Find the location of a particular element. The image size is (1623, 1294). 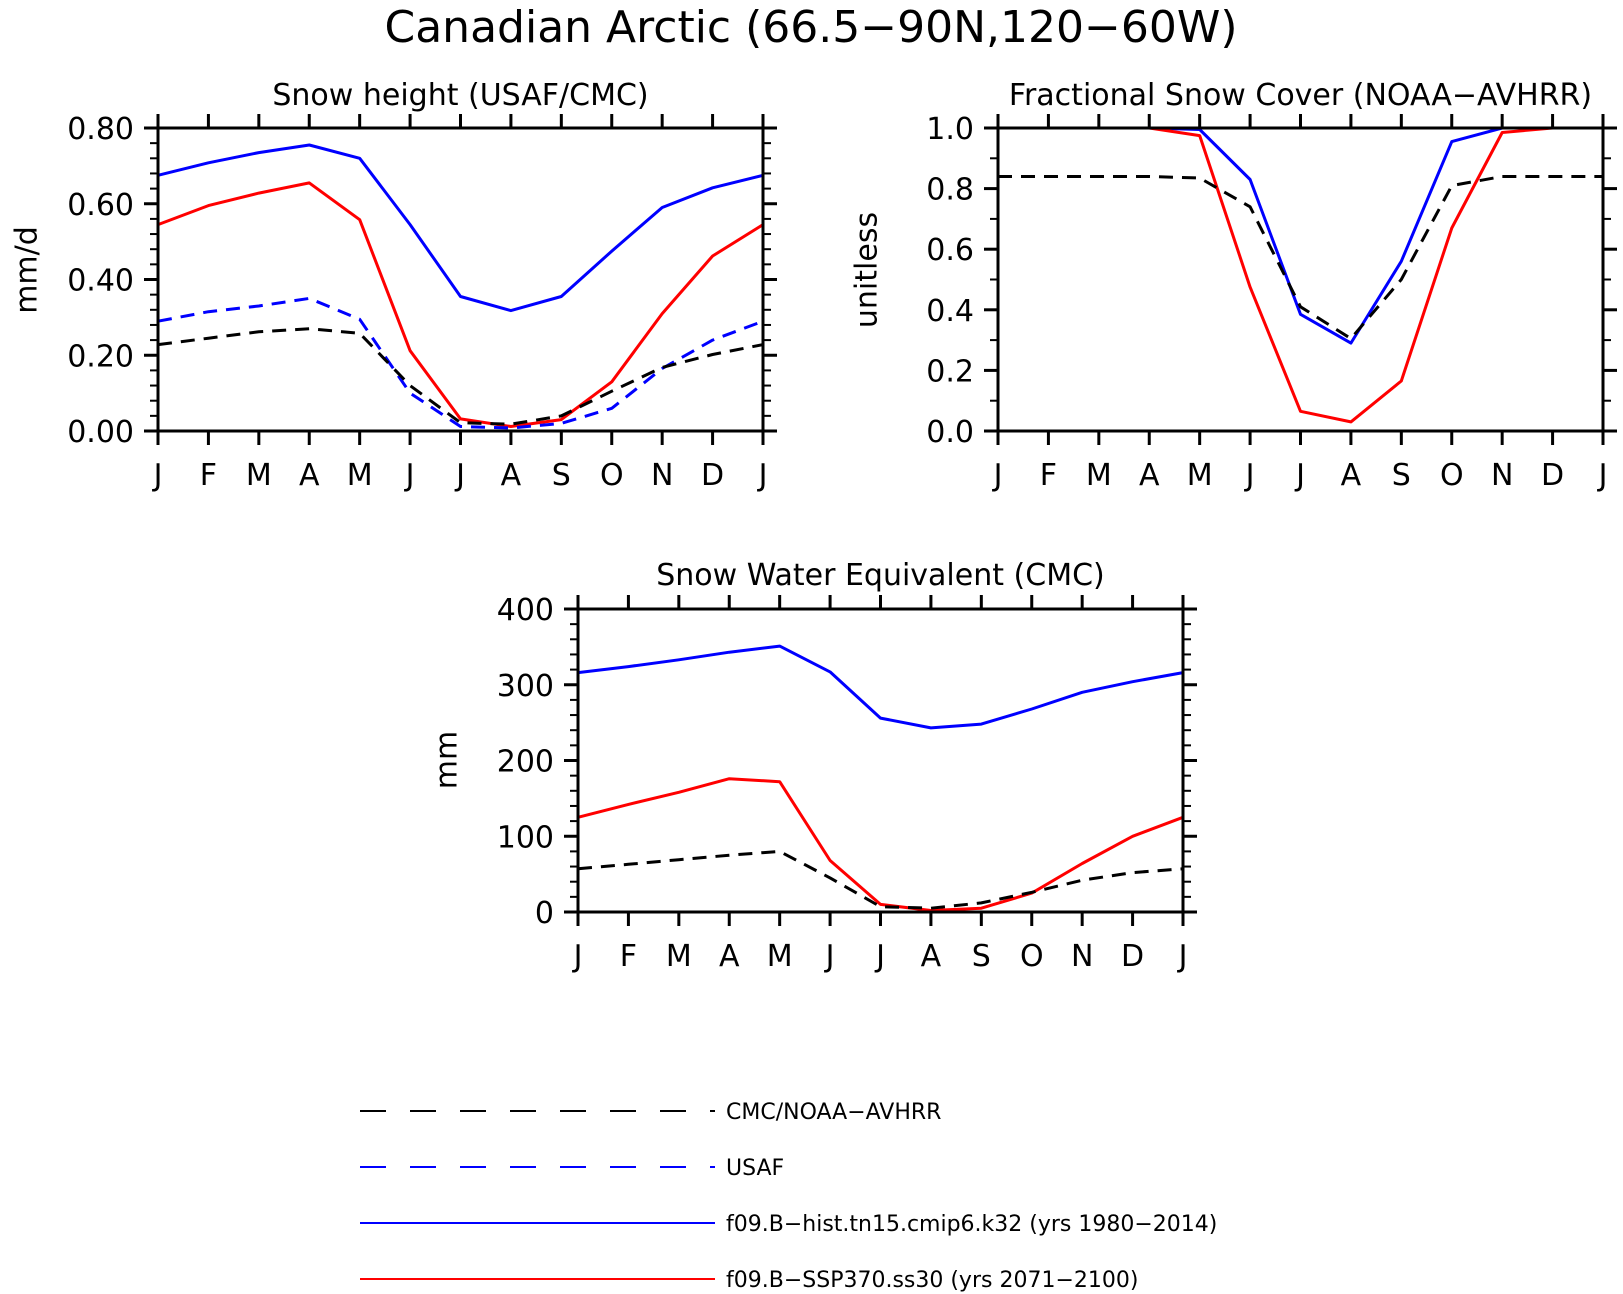

y-tick-label: 0.80 is located at coordinates (100, 129).